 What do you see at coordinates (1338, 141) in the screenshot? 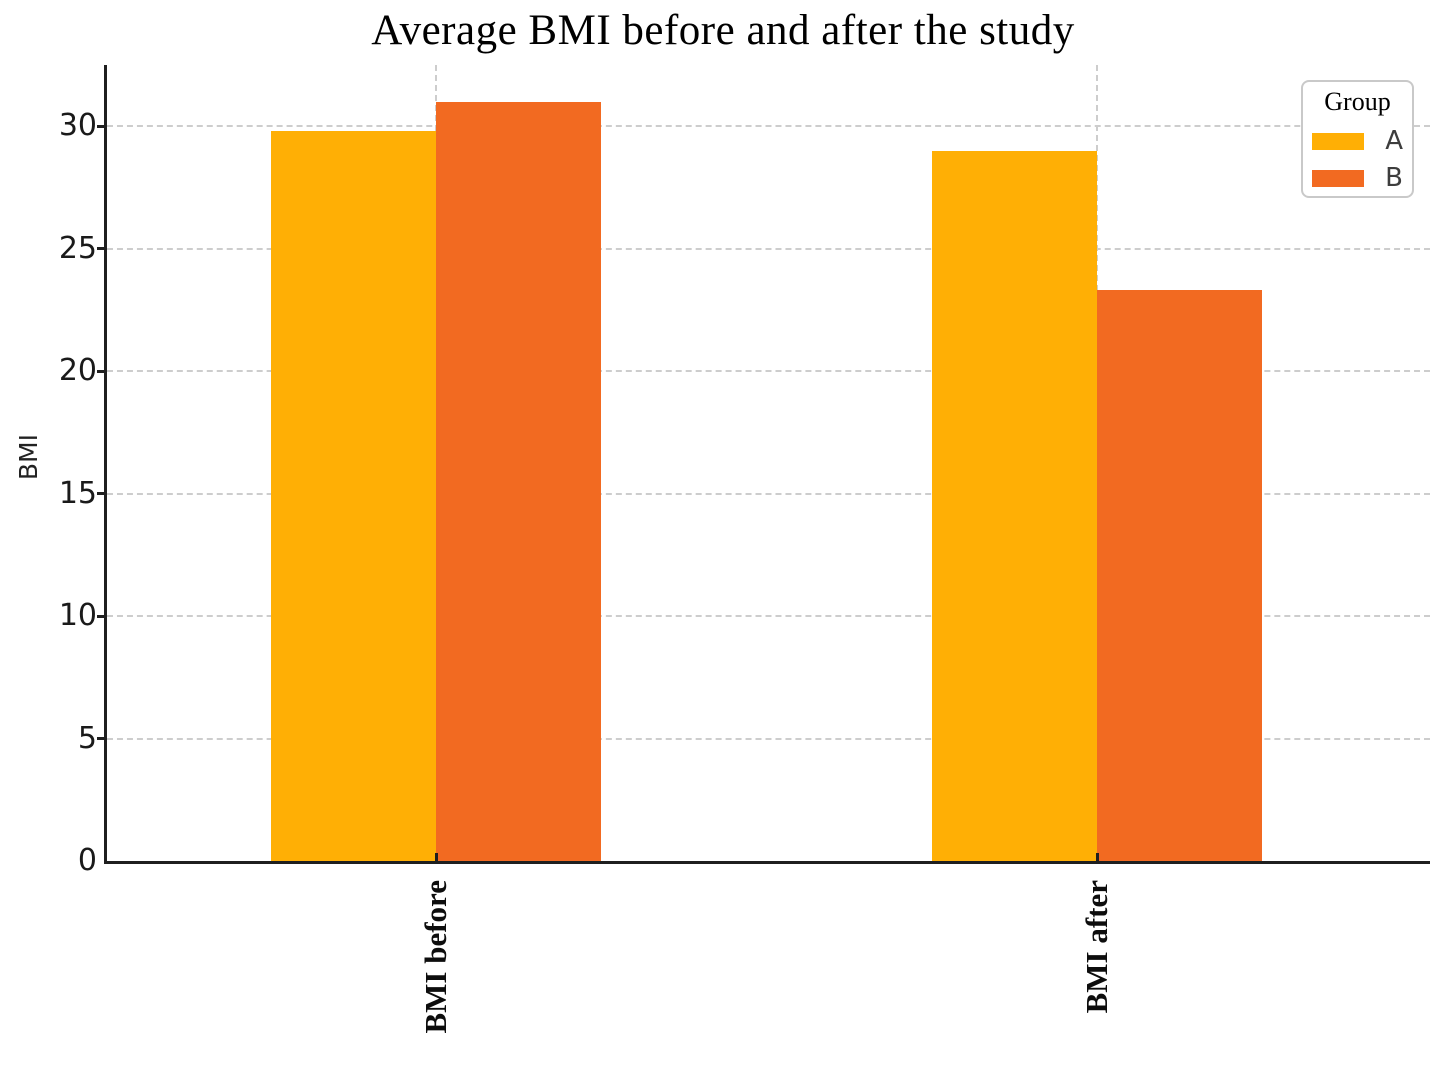
I see `legend-swatch-a` at bounding box center [1338, 141].